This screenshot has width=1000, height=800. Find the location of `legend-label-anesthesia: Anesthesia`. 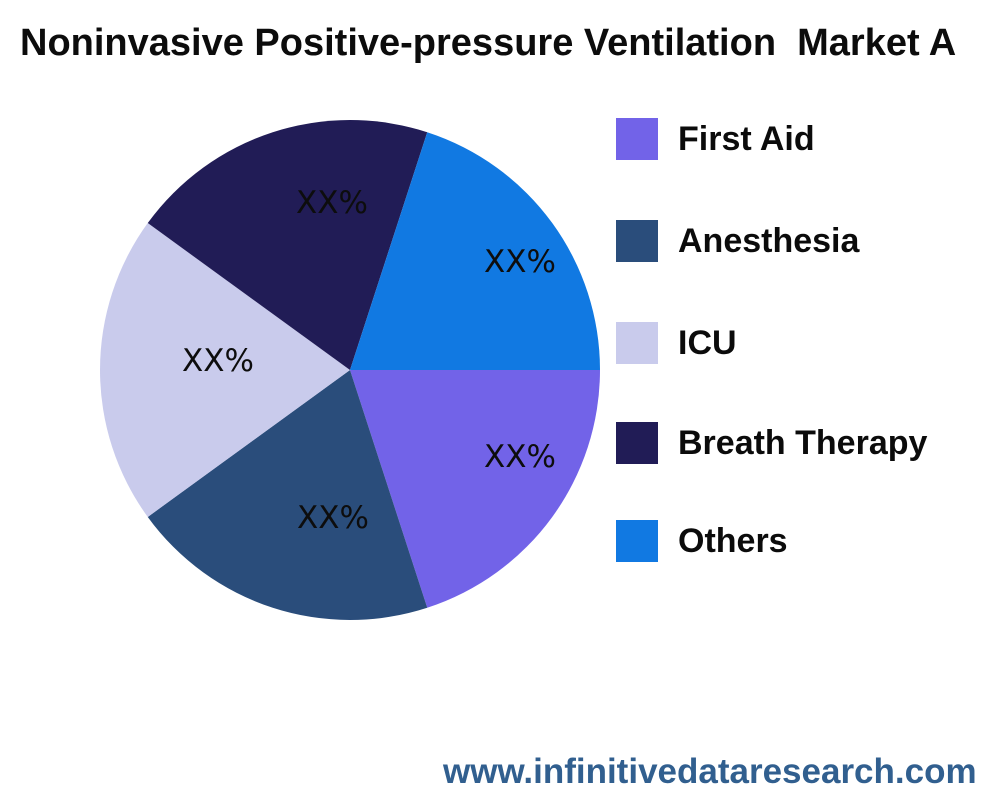

legend-label-anesthesia: Anesthesia is located at coordinates (769, 241).